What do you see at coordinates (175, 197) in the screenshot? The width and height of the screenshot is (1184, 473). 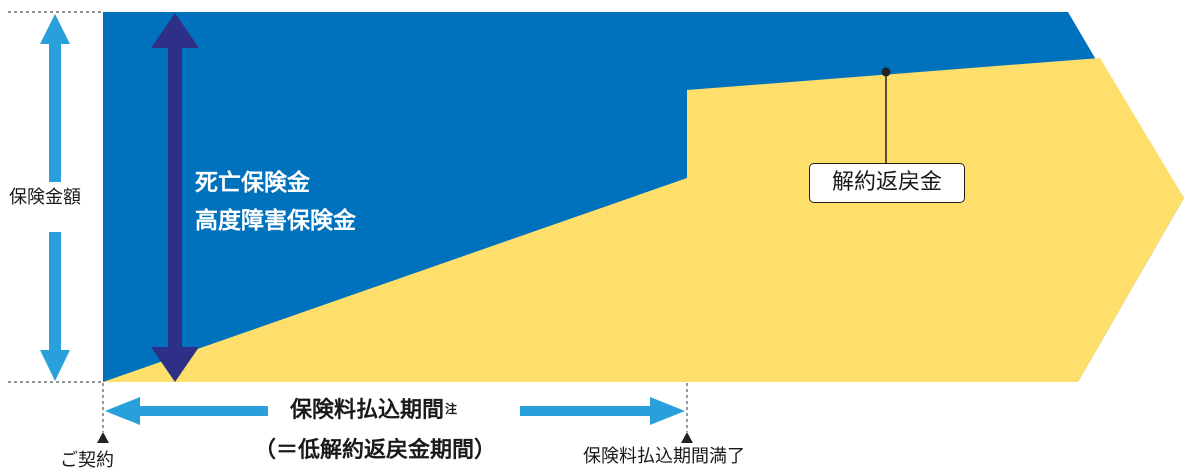 I see `death-benefit-arrow` at bounding box center [175, 197].